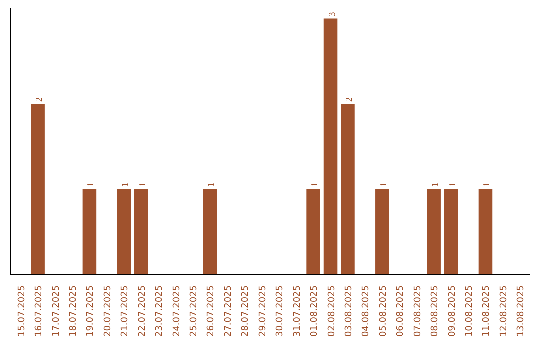 The height and width of the screenshot is (340, 540). Describe the element at coordinates (229, 312) in the screenshot. I see `x-tick-label: 27.07.2025` at that location.